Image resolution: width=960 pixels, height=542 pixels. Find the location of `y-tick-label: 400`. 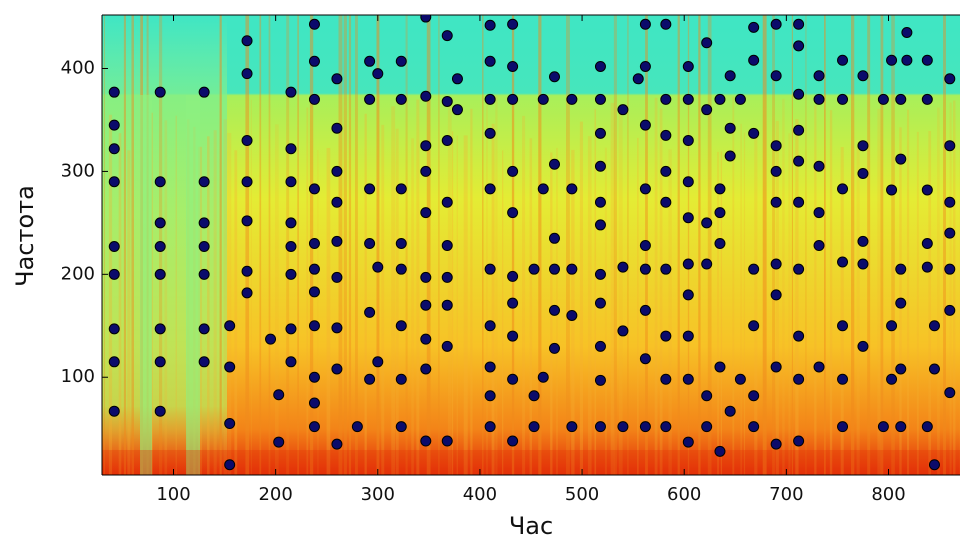

y-tick-label: 400 is located at coordinates (78, 68).